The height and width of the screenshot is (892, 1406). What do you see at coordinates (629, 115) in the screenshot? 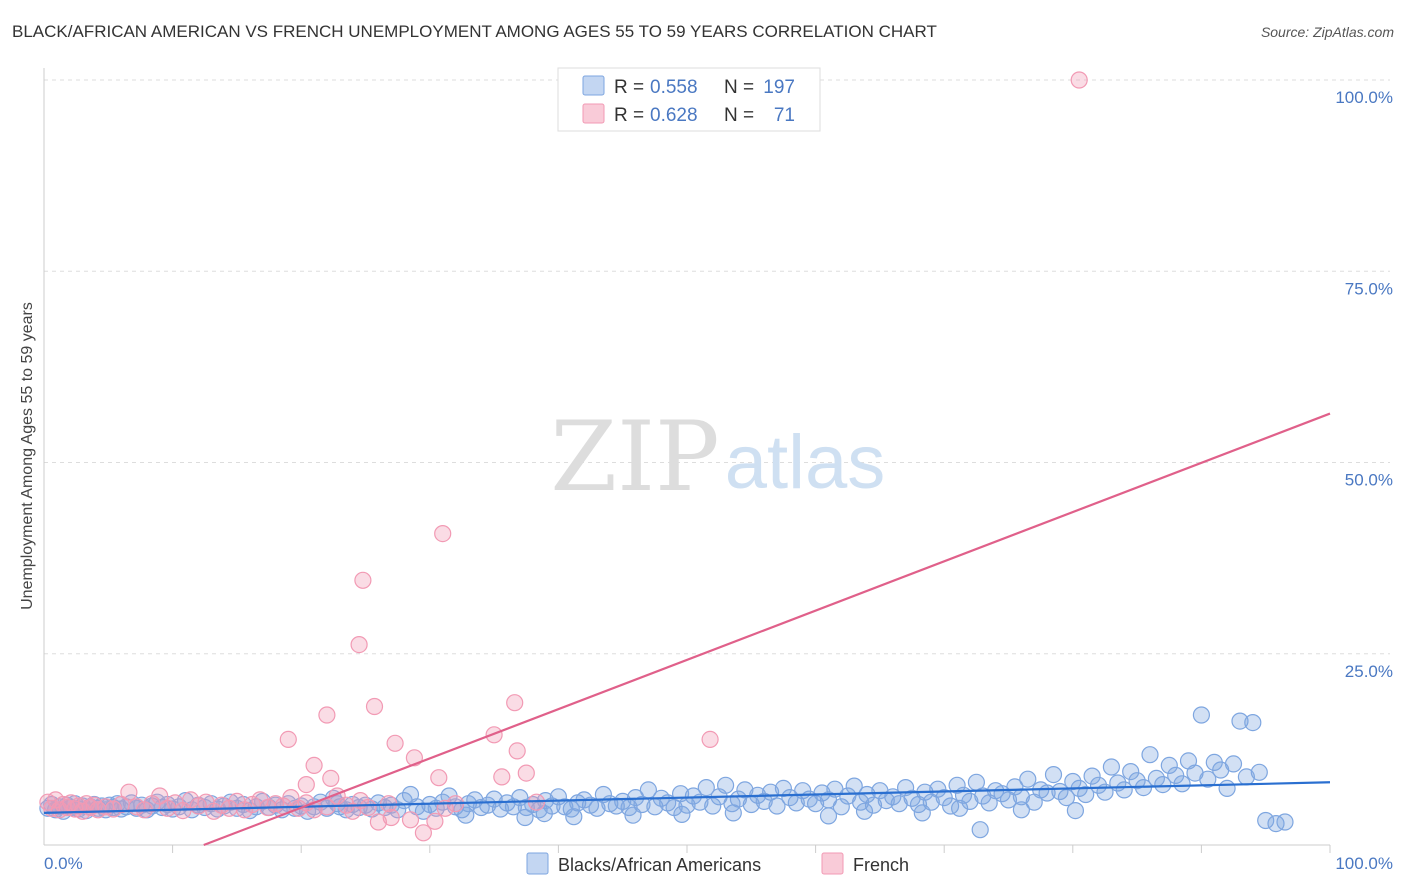
I see `legend-r-label-1: R =` at bounding box center [629, 115].